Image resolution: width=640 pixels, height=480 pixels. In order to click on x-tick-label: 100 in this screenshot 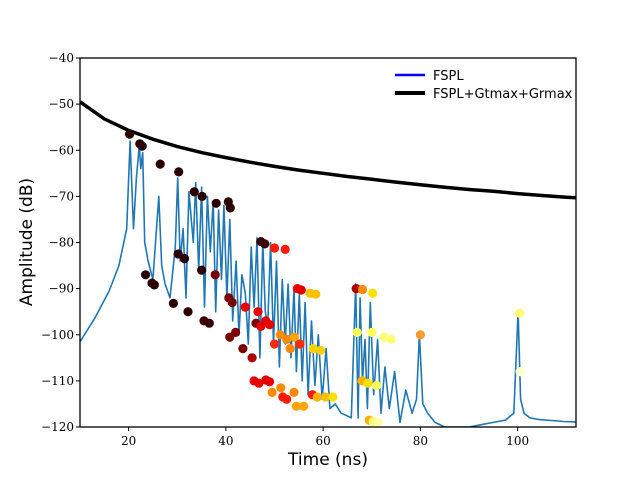, I will do `click(517, 441)`.